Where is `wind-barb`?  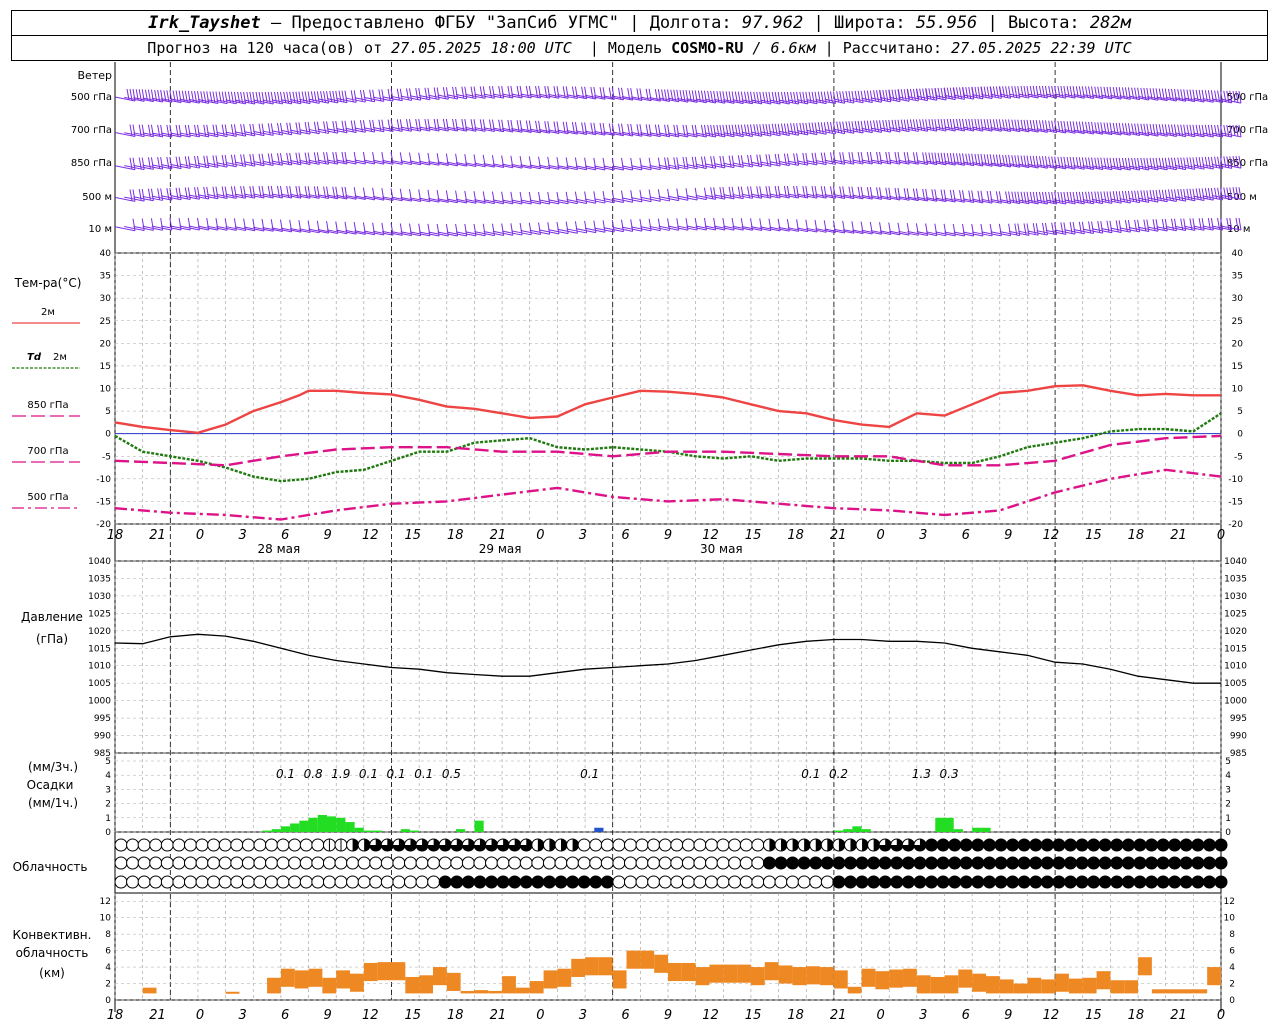 wind-barb is located at coordinates (1231, 97).